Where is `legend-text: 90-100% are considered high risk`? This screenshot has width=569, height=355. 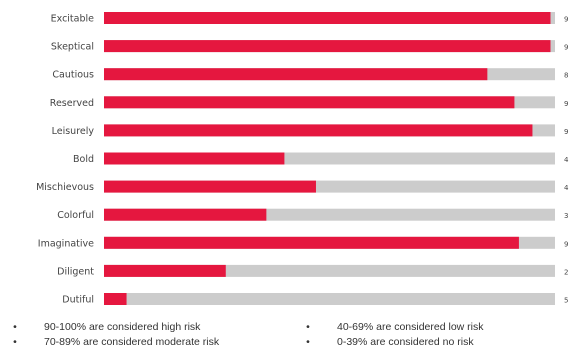 legend-text: 90-100% are considered high risk is located at coordinates (122, 327).